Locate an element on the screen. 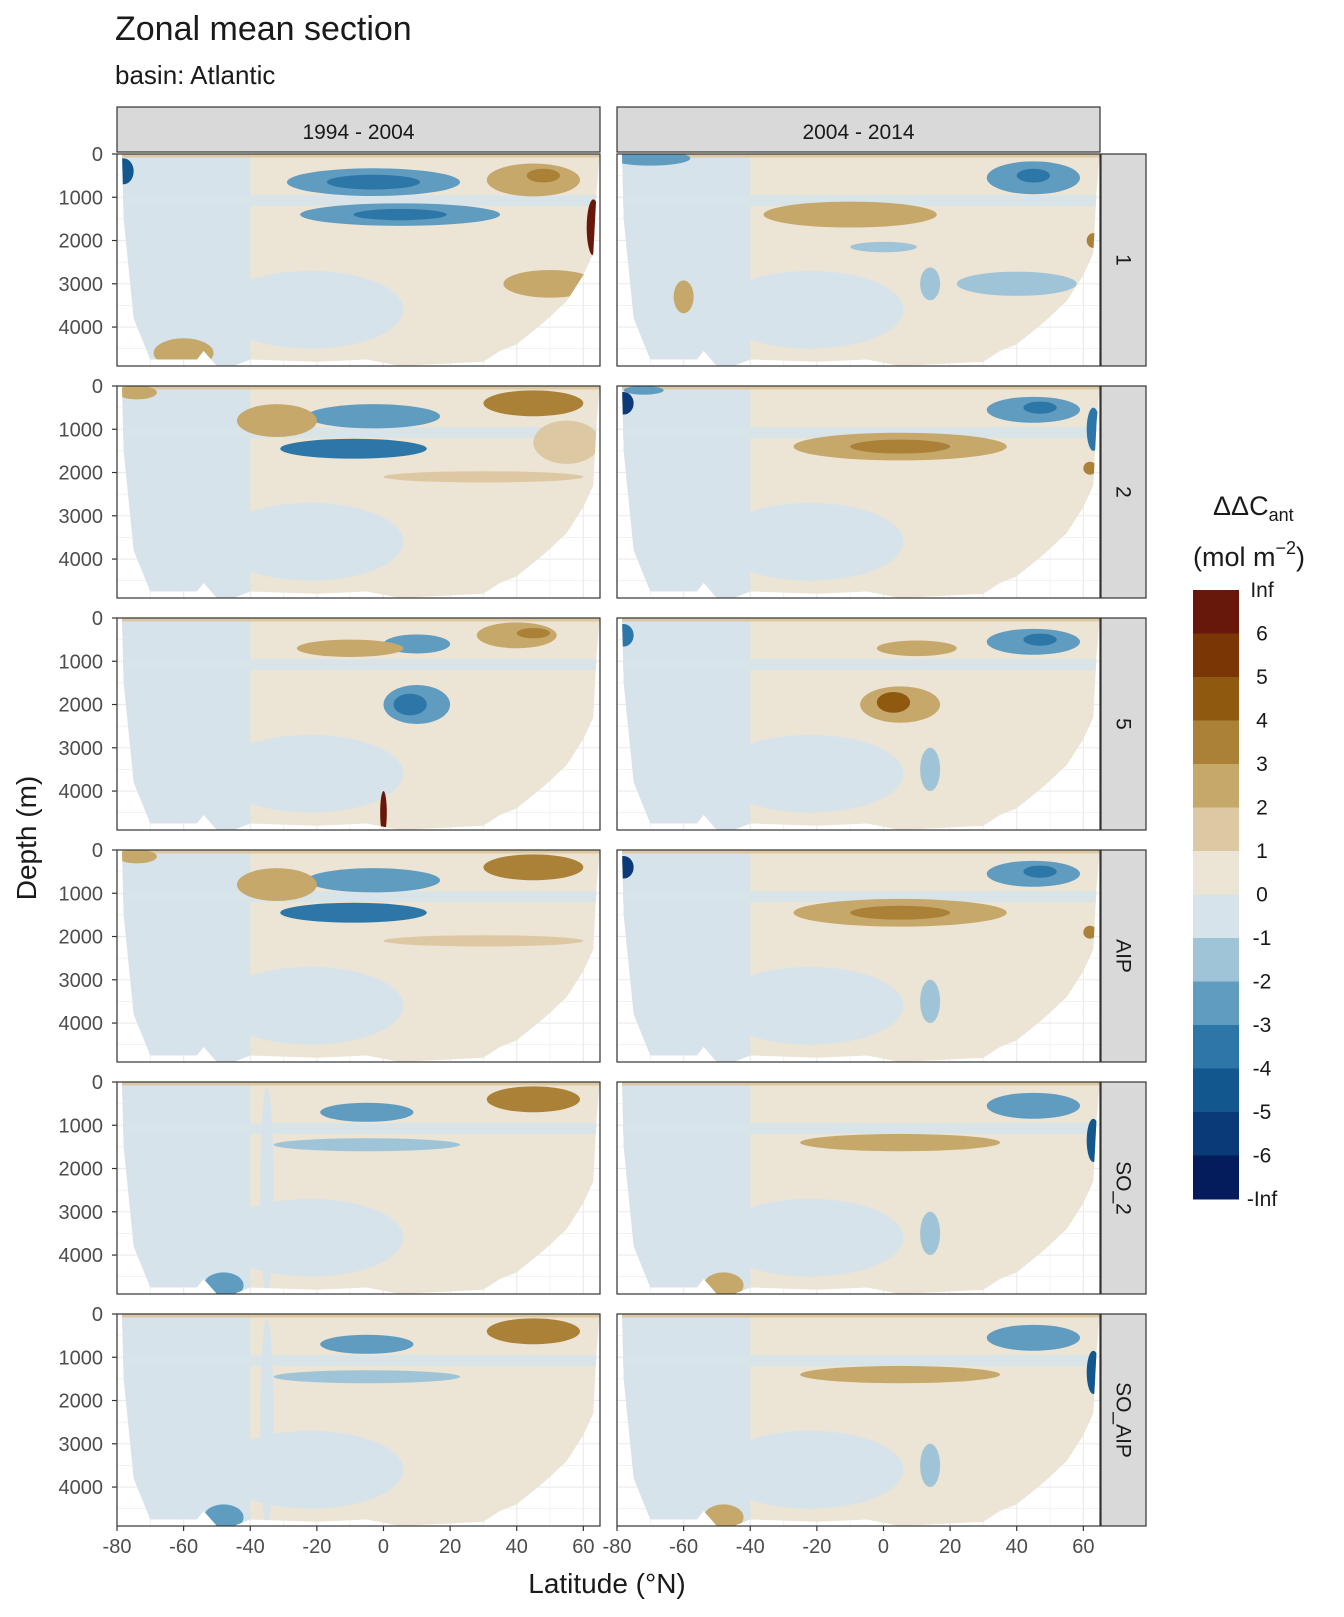 This screenshot has width=1344, height=1617. legend-break-label: -Inf is located at coordinates (1262, 1199).